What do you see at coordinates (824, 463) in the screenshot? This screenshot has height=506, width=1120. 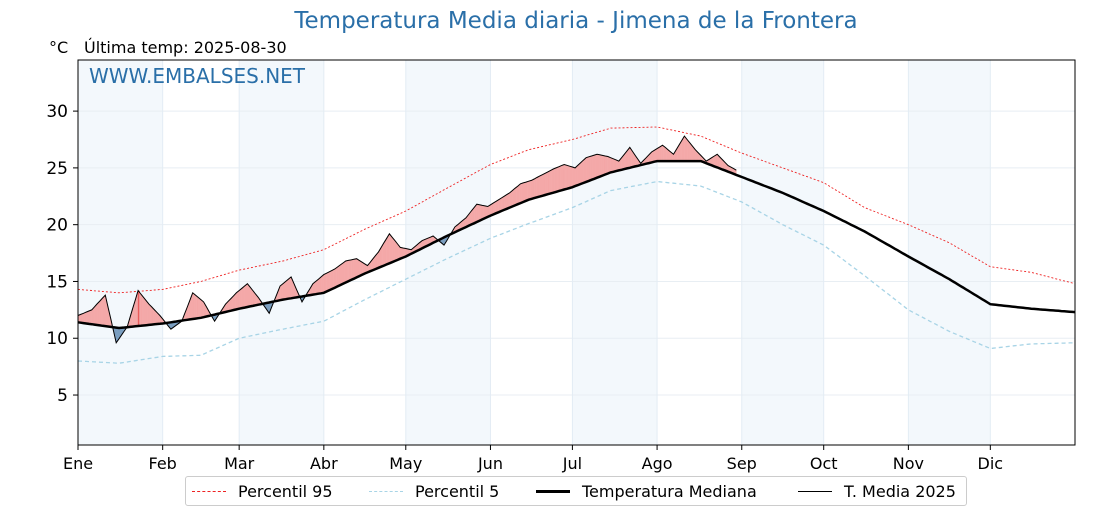 I see `x-tick-label-Oct: Oct` at bounding box center [824, 463].